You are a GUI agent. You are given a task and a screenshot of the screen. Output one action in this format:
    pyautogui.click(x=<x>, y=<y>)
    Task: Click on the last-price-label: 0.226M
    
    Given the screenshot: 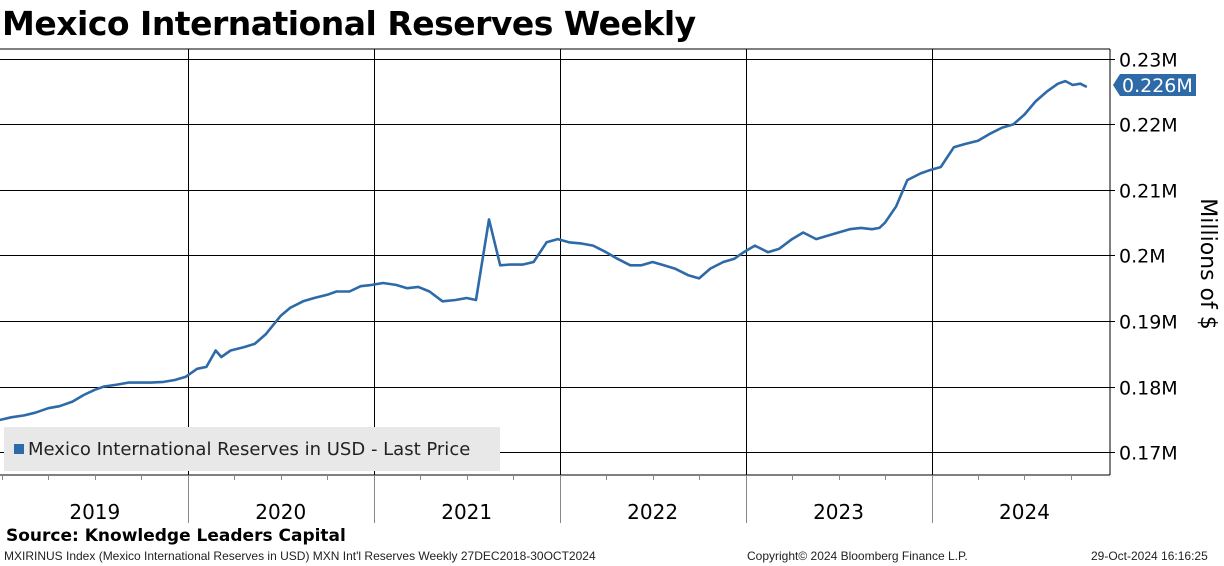 What is the action you would take?
    pyautogui.click(x=1157, y=86)
    